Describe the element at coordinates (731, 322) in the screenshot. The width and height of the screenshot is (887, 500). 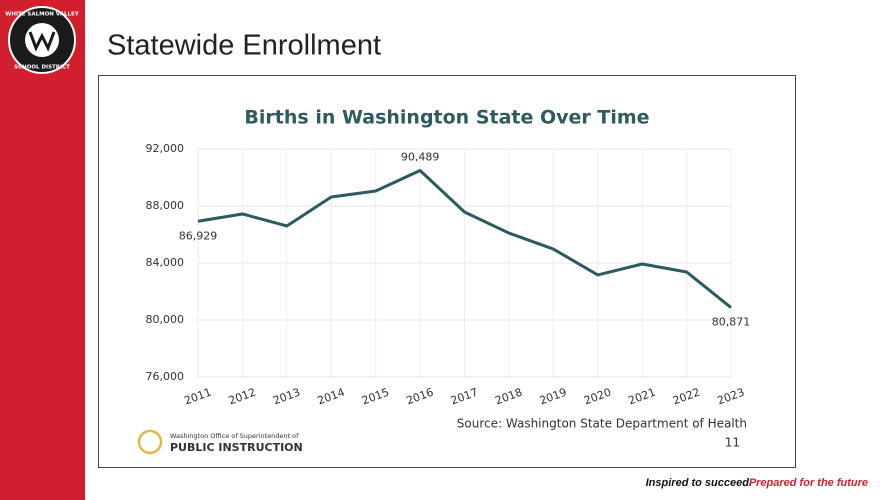
I see `data-label: 80,871` at that location.